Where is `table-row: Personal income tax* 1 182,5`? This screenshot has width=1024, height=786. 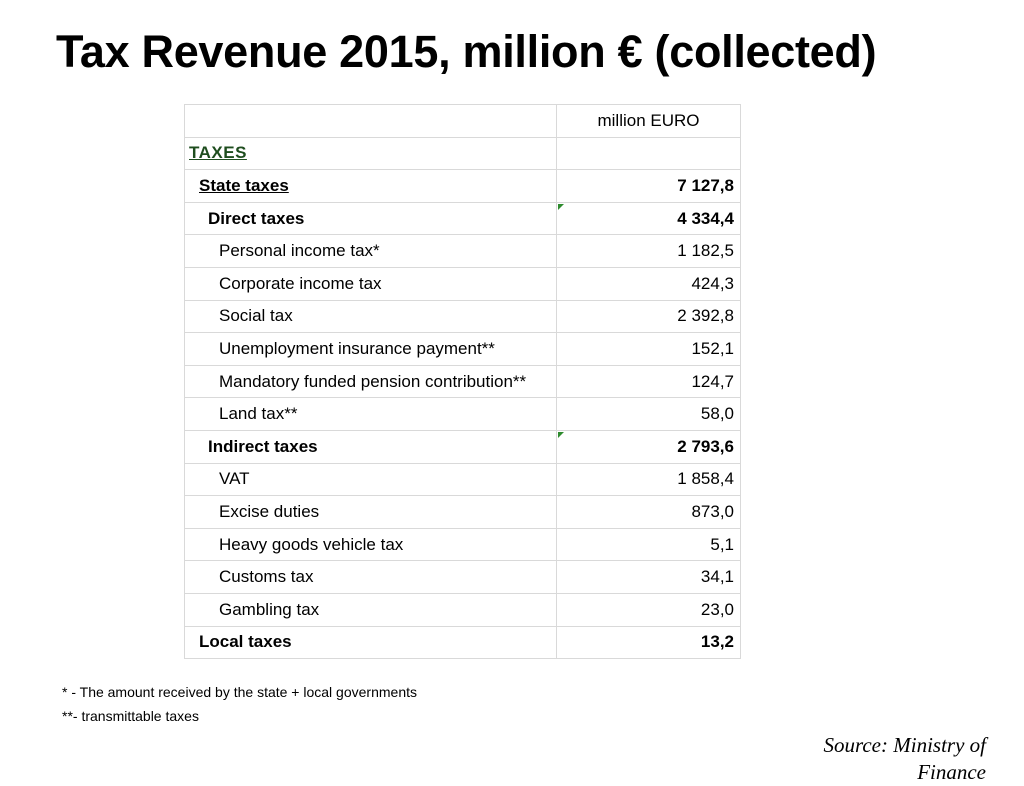
table-row: Personal income tax* 1 182,5 is located at coordinates (462, 251).